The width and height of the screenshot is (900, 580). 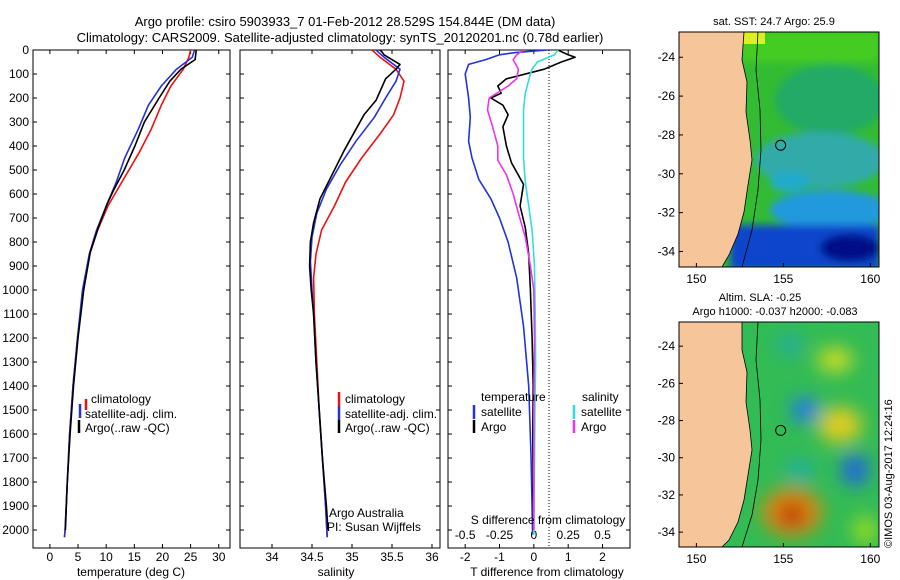 I want to click on difference-profile-series-argo-salinity, so click(x=511, y=290).